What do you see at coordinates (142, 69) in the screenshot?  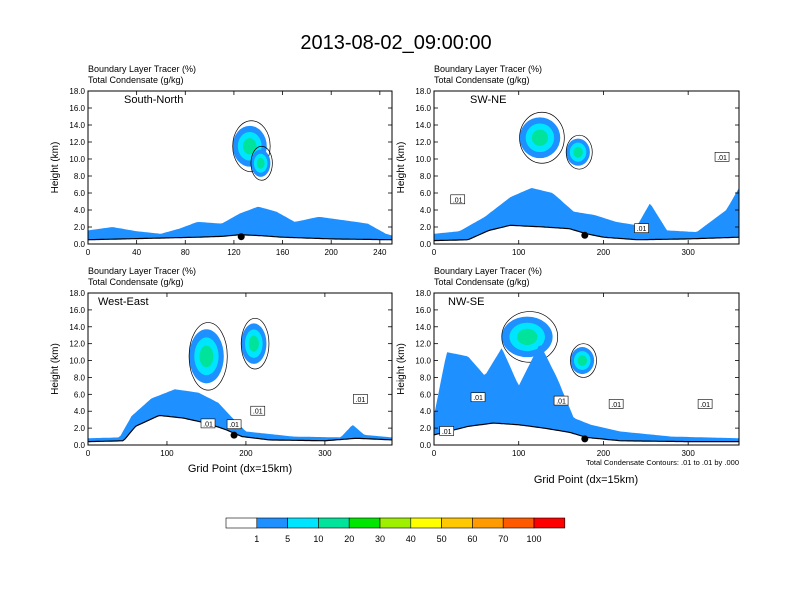 I see `tracer-label: Boundary Layer Tracer (%)` at bounding box center [142, 69].